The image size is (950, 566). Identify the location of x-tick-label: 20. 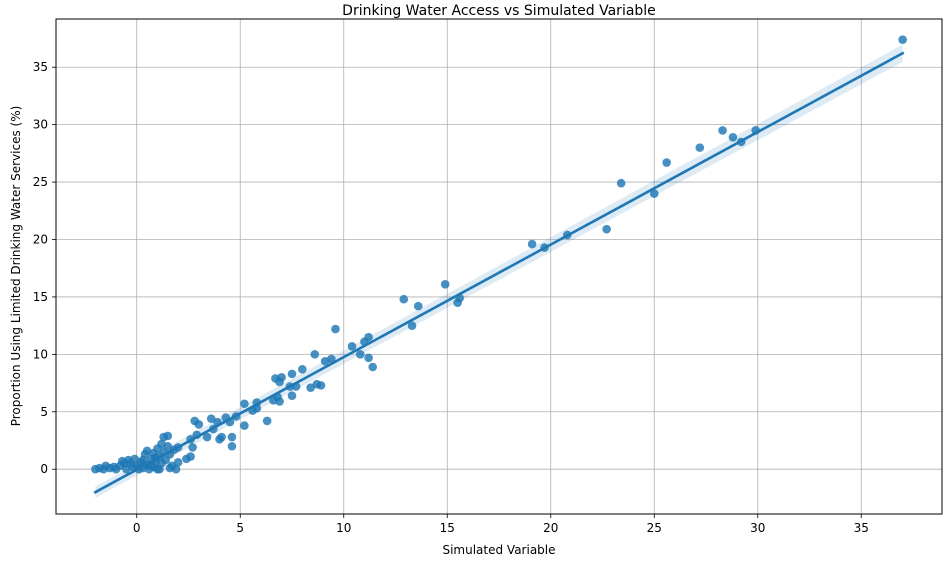
(550, 528).